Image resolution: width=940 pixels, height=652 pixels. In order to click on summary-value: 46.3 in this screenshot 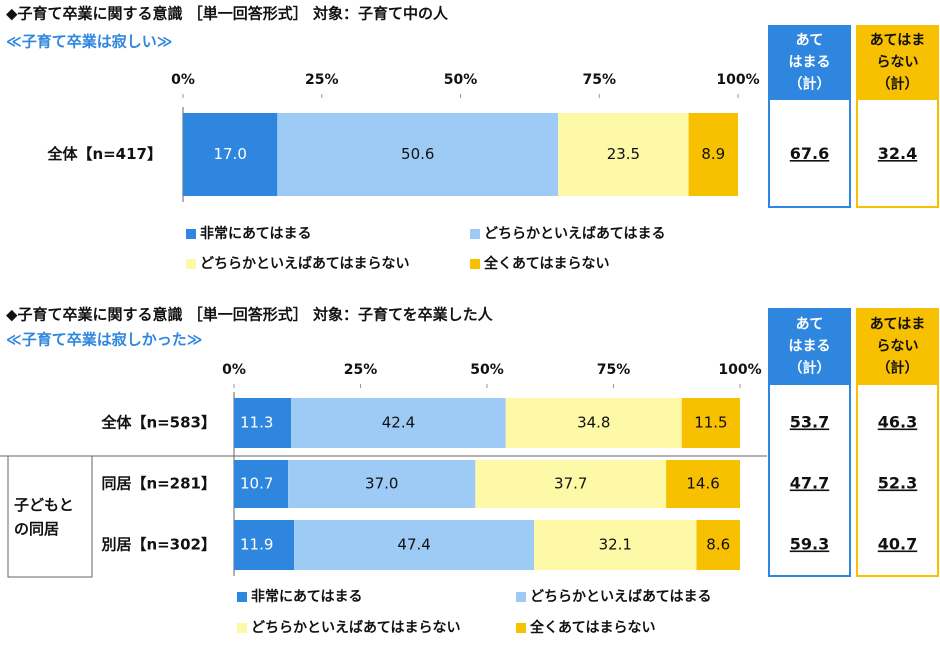, I will do `click(897, 422)`.